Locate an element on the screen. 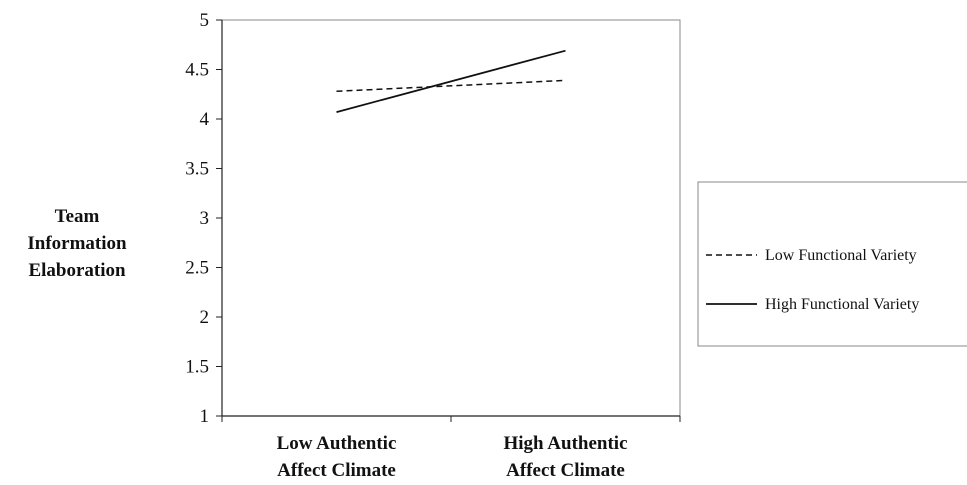  y-tick-label: 4.5 is located at coordinates (197, 70).